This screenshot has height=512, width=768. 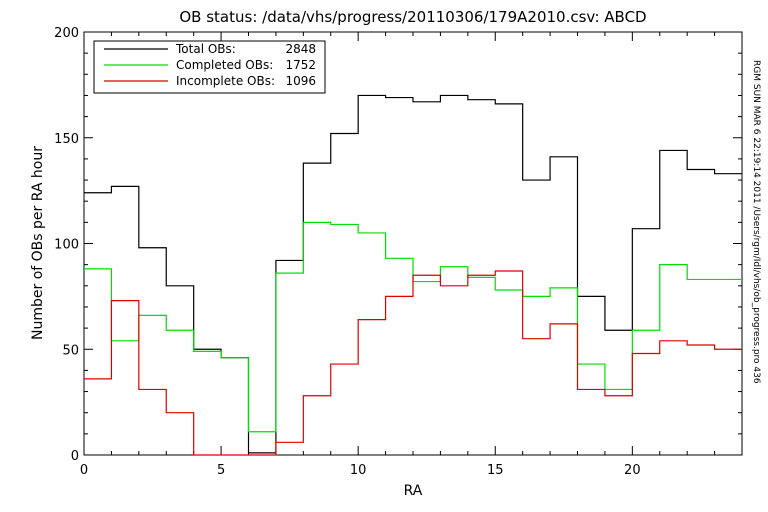 I want to click on legend-count: 1752, so click(x=300, y=65).